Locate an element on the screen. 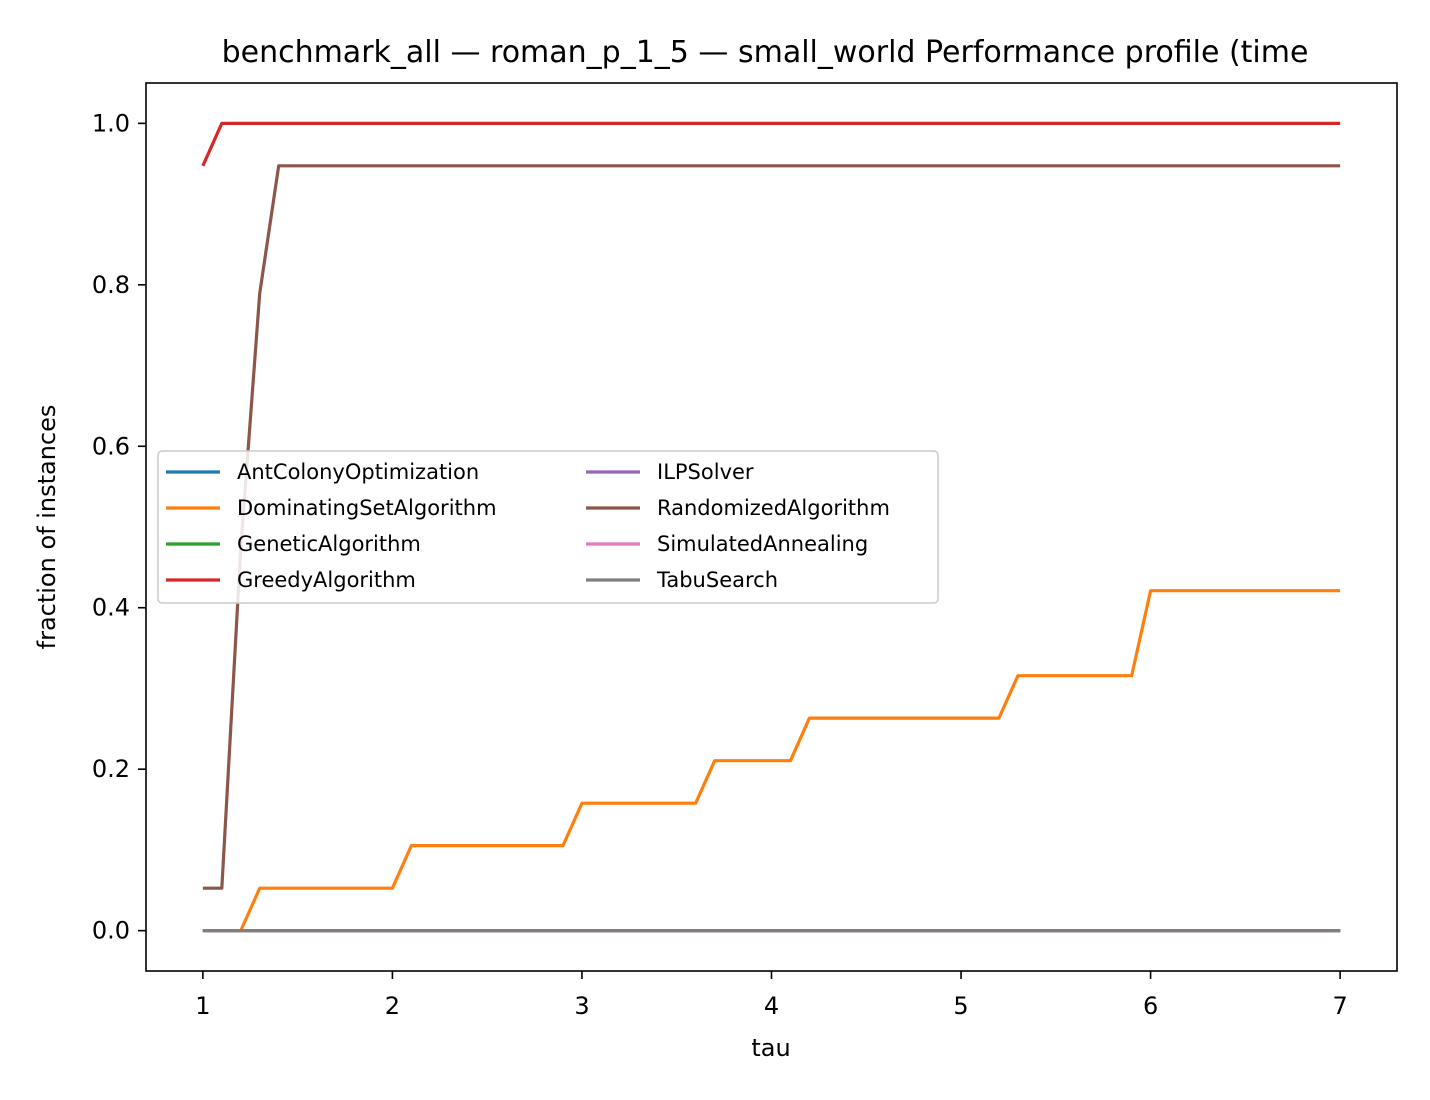  x-tick-label: 1 is located at coordinates (202, 1006).